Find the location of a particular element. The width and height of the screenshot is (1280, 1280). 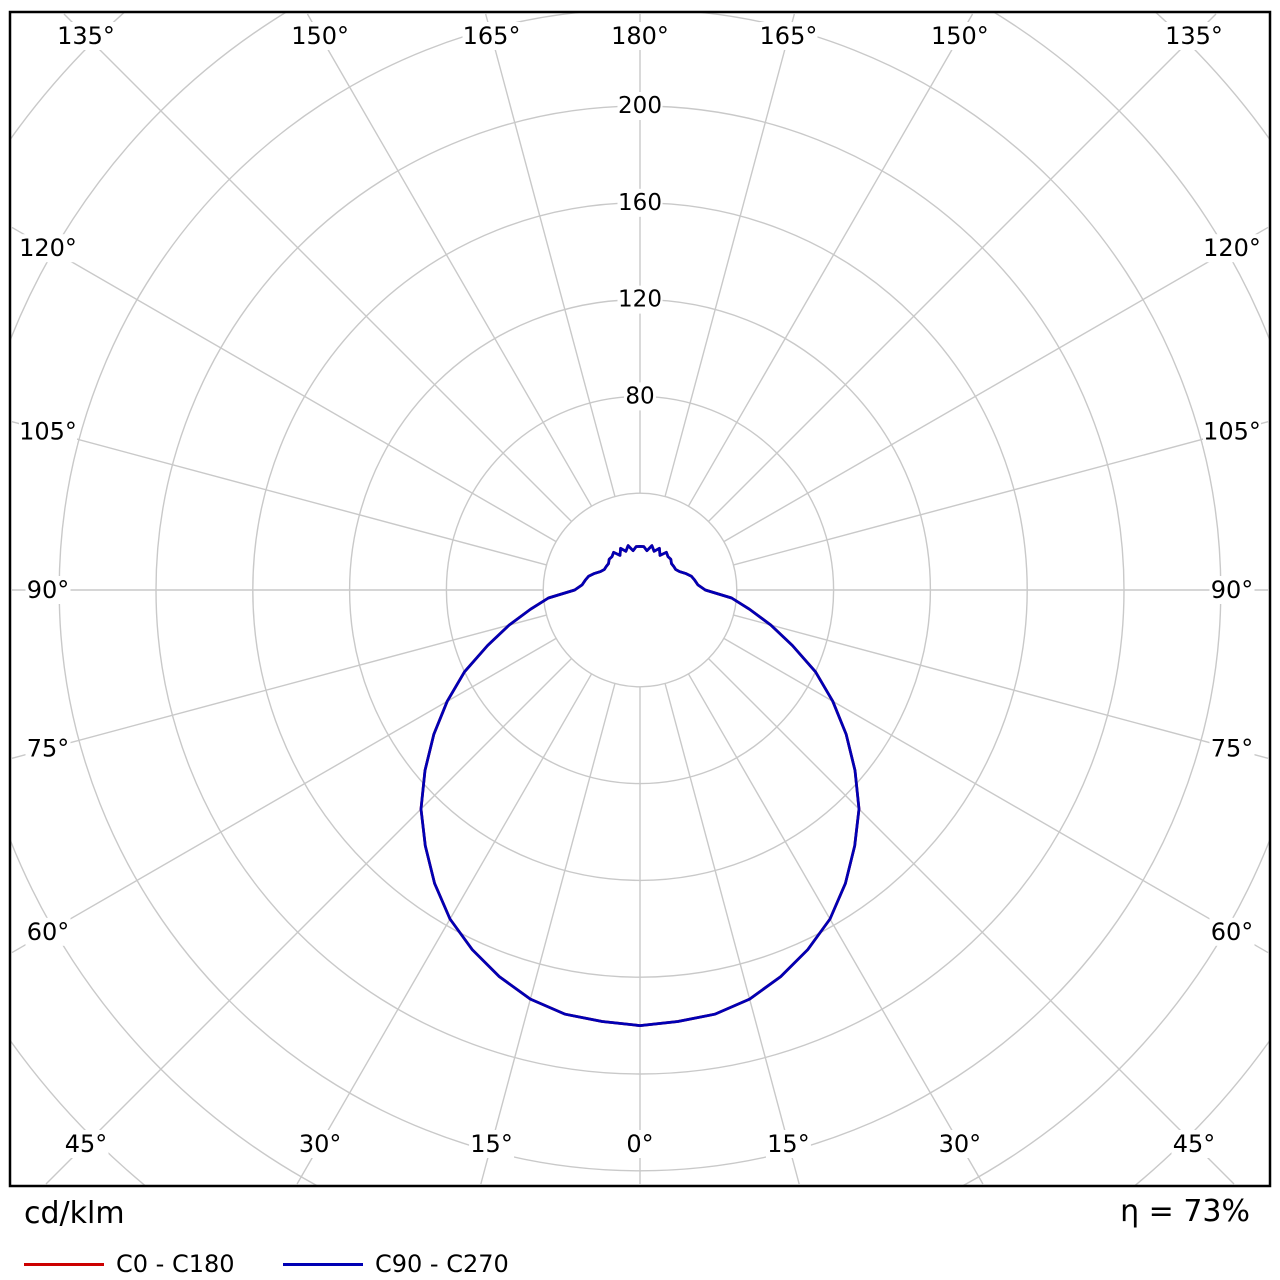

legend-item-c90-c270: C90 - C270 is located at coordinates (396, 1264).